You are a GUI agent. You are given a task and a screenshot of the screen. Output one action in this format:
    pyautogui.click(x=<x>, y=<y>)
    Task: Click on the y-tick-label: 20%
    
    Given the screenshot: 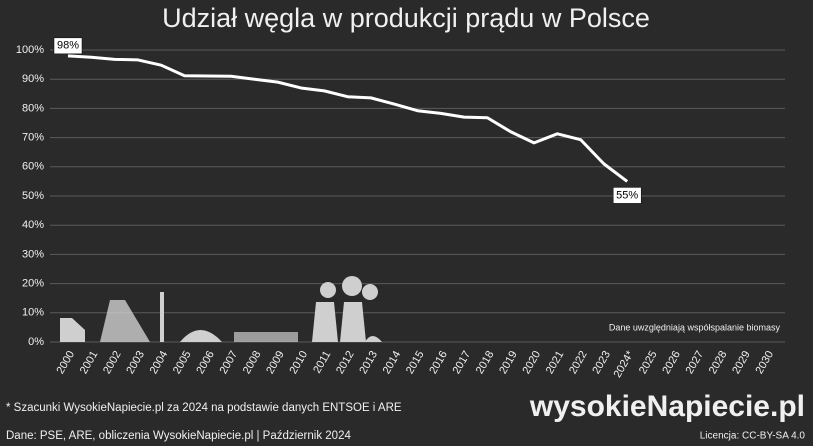 What is the action you would take?
    pyautogui.click(x=33, y=284)
    